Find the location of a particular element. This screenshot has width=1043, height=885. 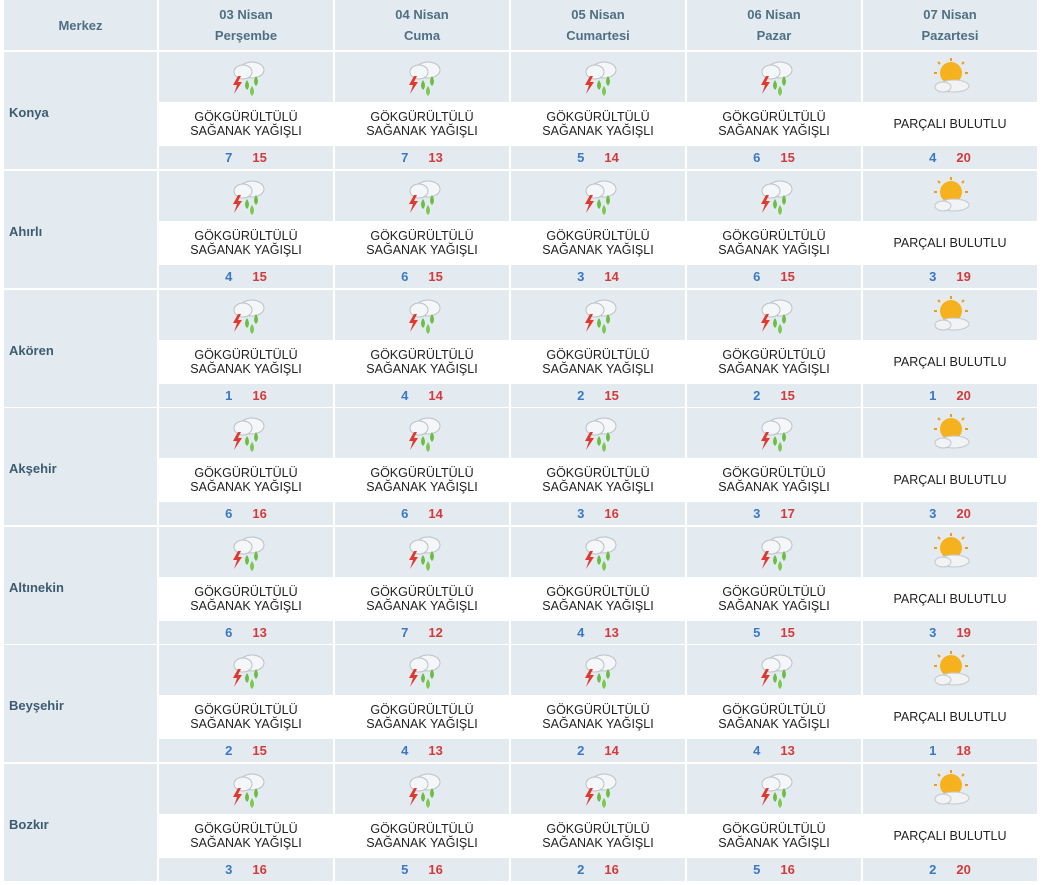

forecast-cell: GÖKGÜRÜLTÜLÜ SAĞANAK YAĞIŞLI 4 14 is located at coordinates (422, 348).